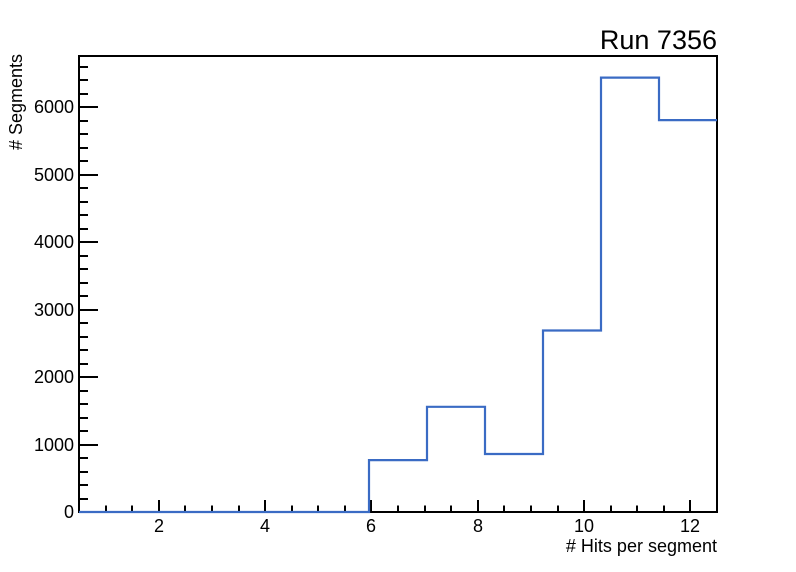  I want to click on y-tick-label: 1000, so click(54, 445).